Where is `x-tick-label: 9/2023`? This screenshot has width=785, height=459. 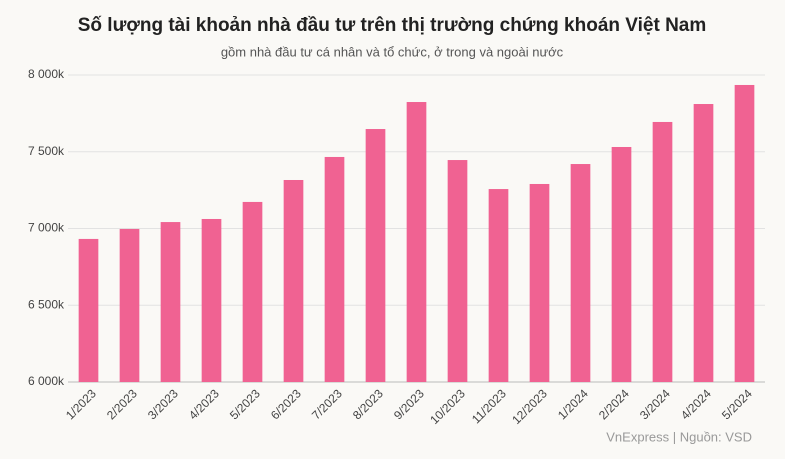 x-tick-label: 9/2023 is located at coordinates (409, 404).